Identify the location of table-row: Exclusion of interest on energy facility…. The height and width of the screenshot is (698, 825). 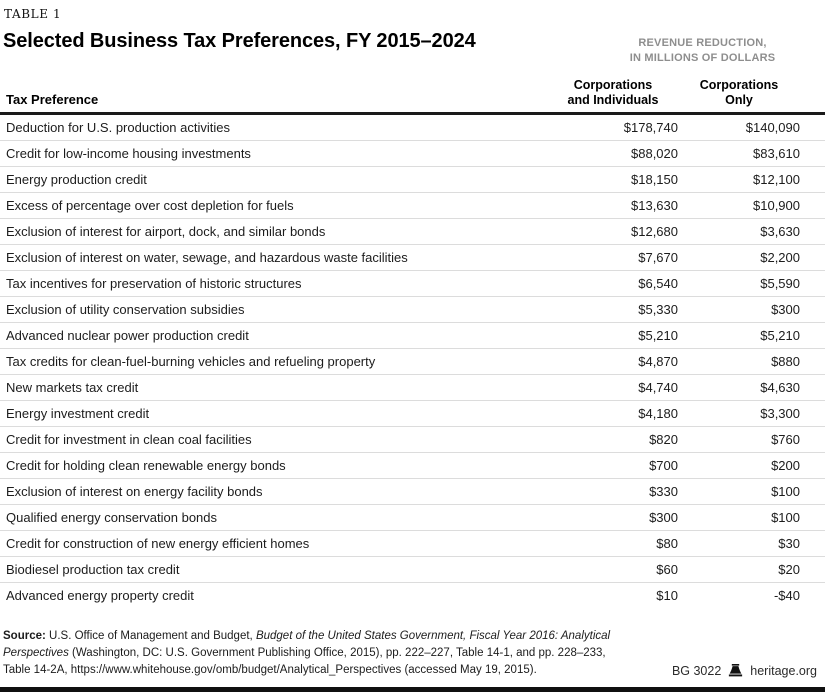
(412, 492).